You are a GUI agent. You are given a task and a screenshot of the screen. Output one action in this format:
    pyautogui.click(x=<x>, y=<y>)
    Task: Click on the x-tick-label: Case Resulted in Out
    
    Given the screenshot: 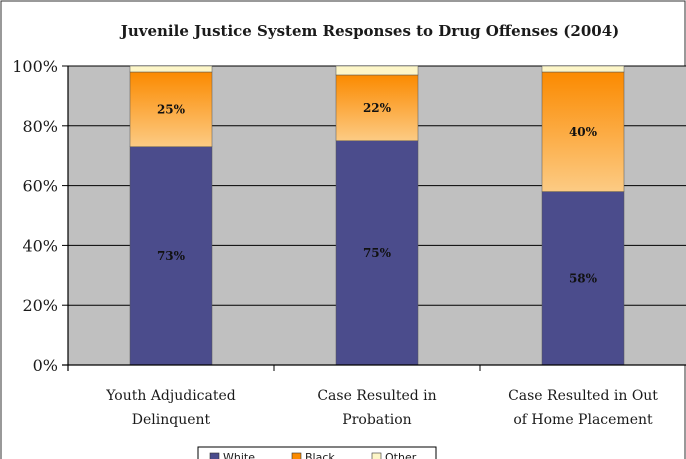 What is the action you would take?
    pyautogui.click(x=583, y=396)
    